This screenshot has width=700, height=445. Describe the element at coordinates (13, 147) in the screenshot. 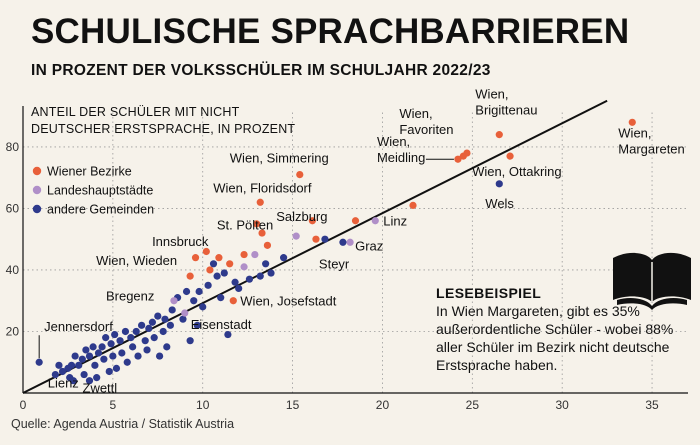

I see `y-tick-label: 80` at that location.